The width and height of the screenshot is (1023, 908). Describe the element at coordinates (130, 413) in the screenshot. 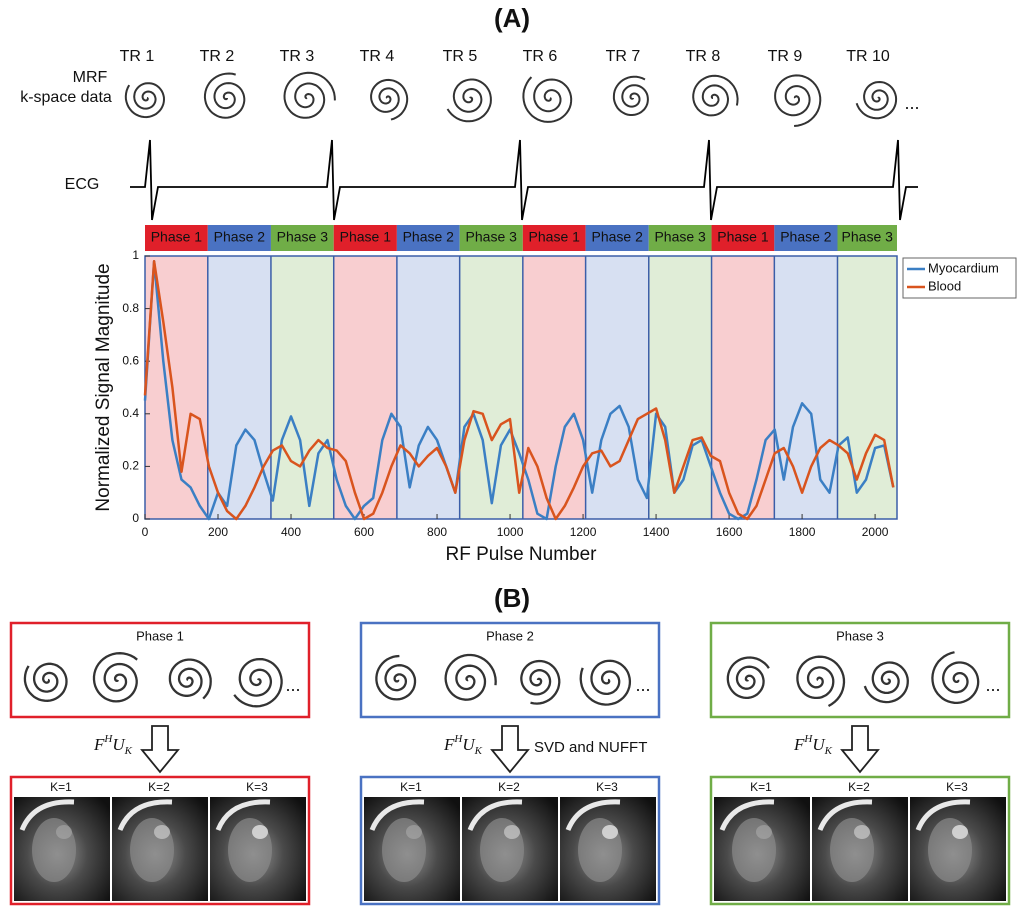

I see `y-tick-label: 0.4` at that location.